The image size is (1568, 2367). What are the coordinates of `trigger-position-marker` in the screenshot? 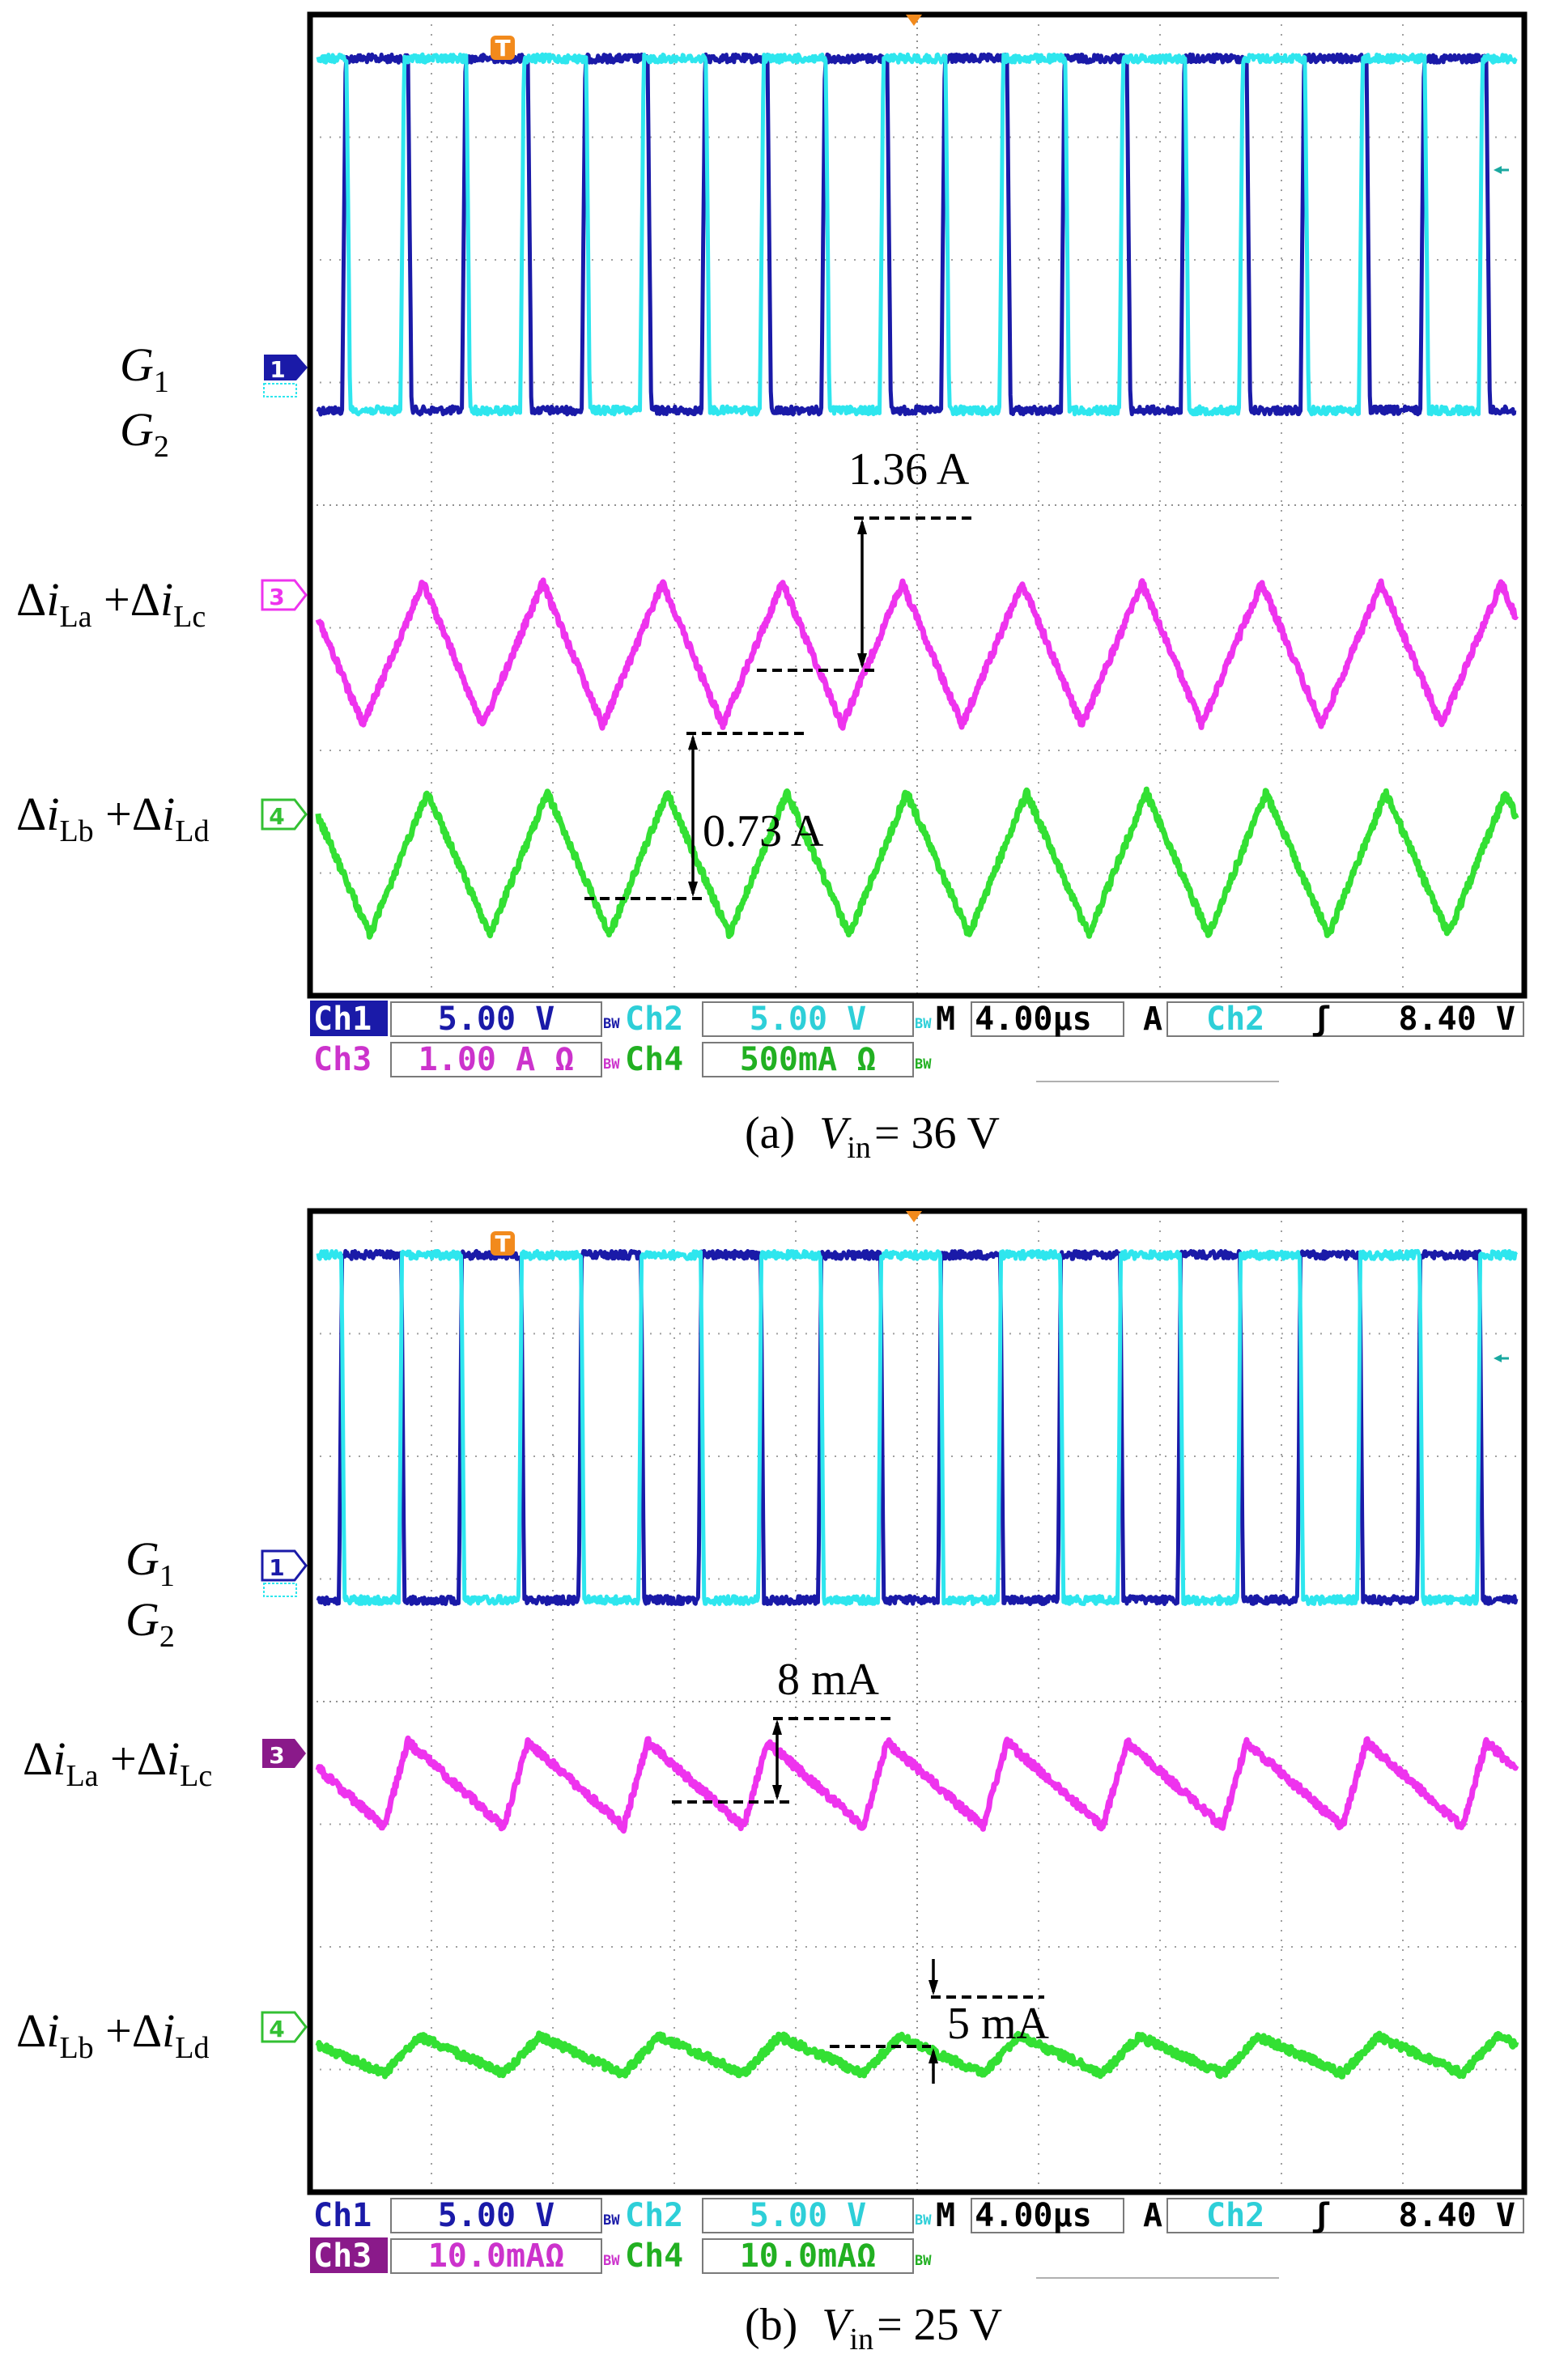 It's located at (914, 20).